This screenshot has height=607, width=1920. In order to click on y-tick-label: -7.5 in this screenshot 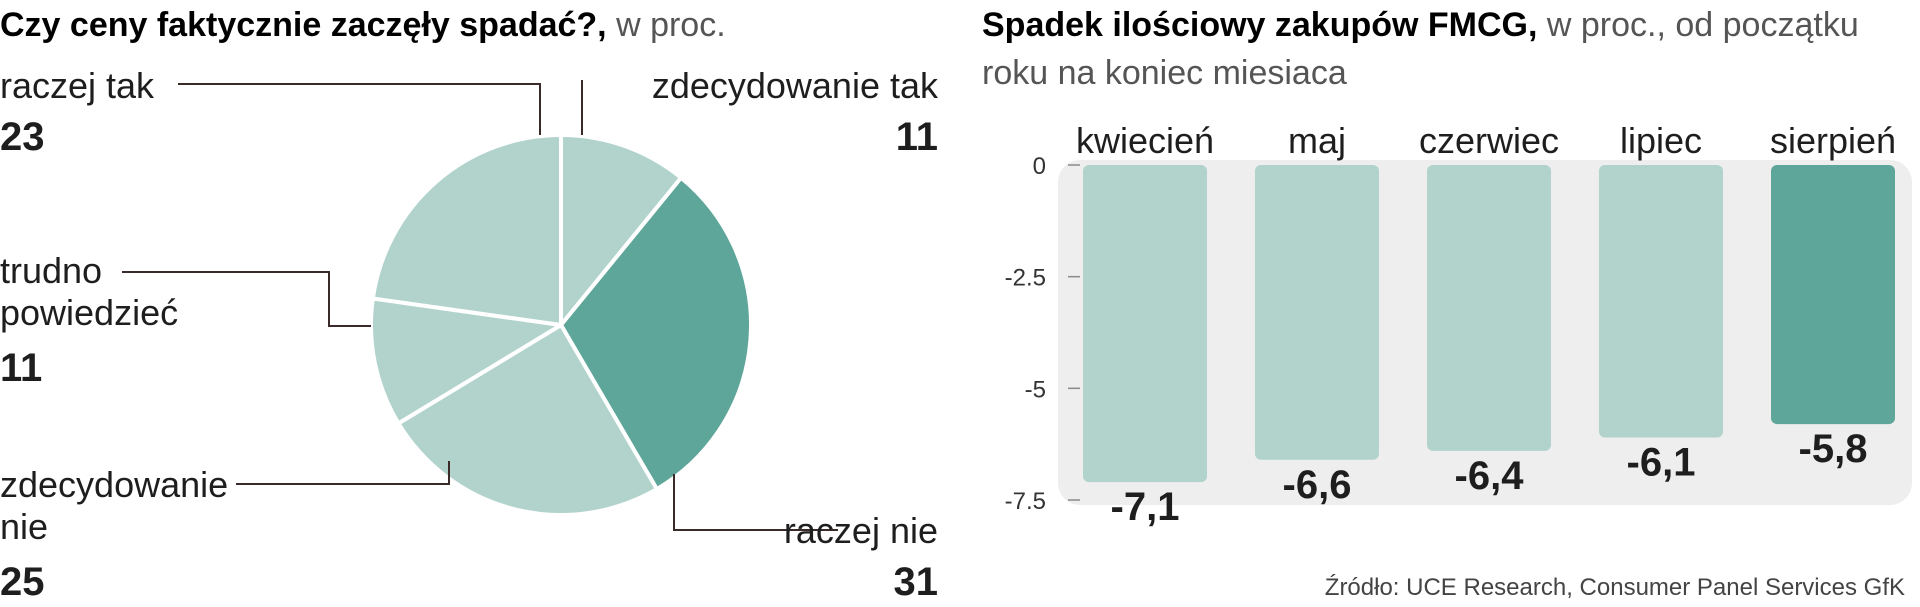, I will do `click(1025, 501)`.